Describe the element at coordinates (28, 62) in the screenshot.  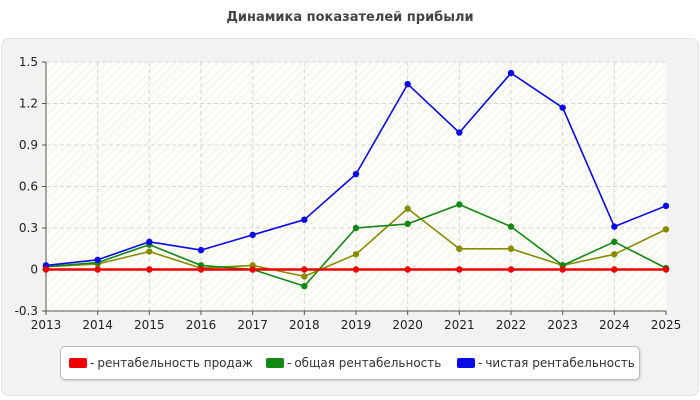
I see `y-tick-label: 1.5` at that location.